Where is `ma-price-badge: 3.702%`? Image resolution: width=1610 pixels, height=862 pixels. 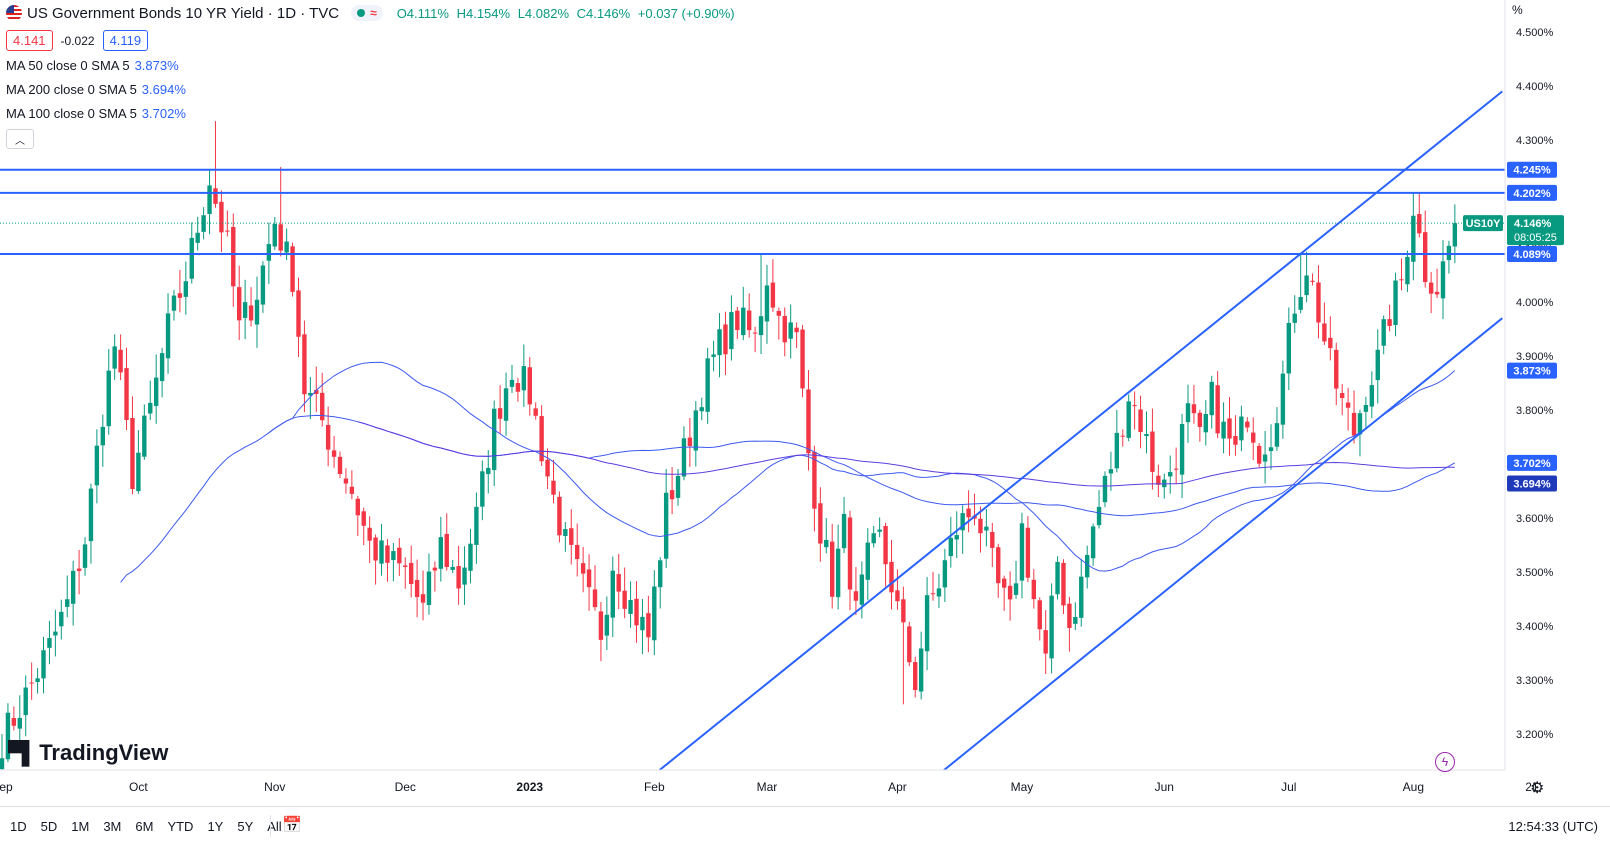 ma-price-badge: 3.702% is located at coordinates (1532, 464).